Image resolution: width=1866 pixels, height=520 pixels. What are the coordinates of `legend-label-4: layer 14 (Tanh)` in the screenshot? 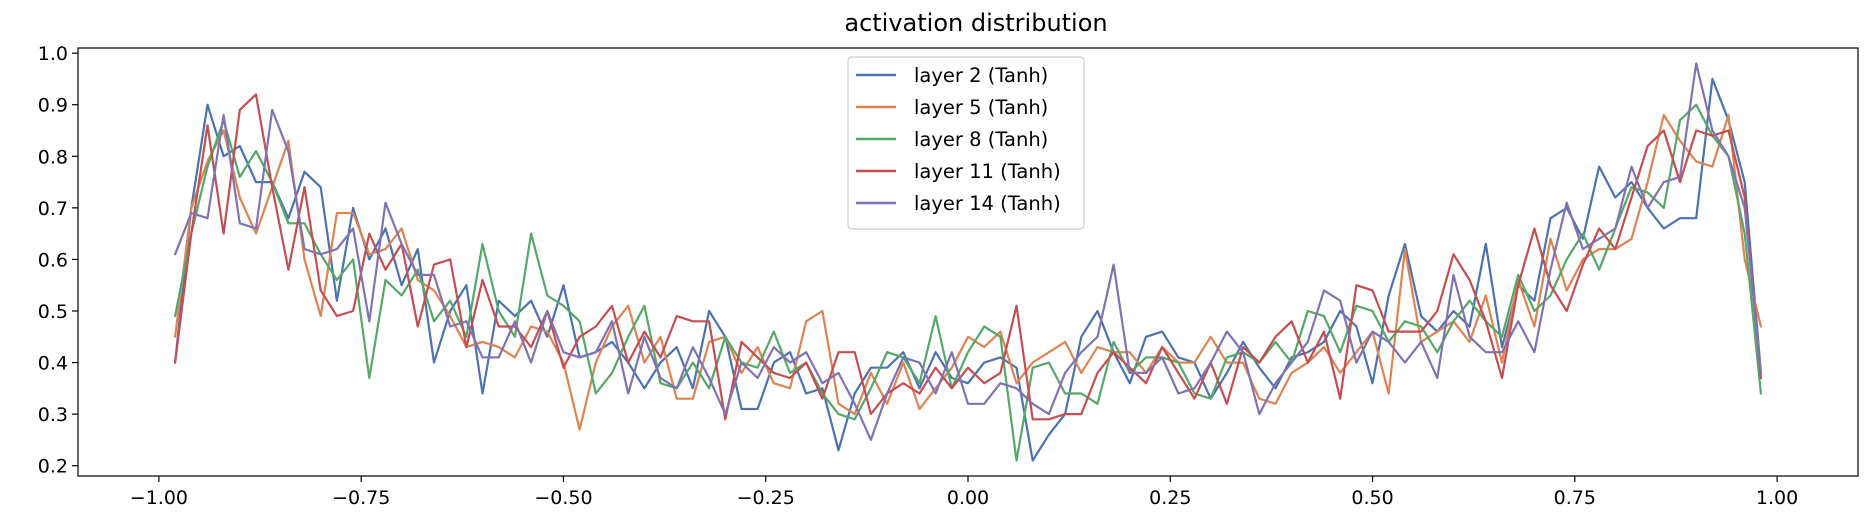 It's located at (987, 203).